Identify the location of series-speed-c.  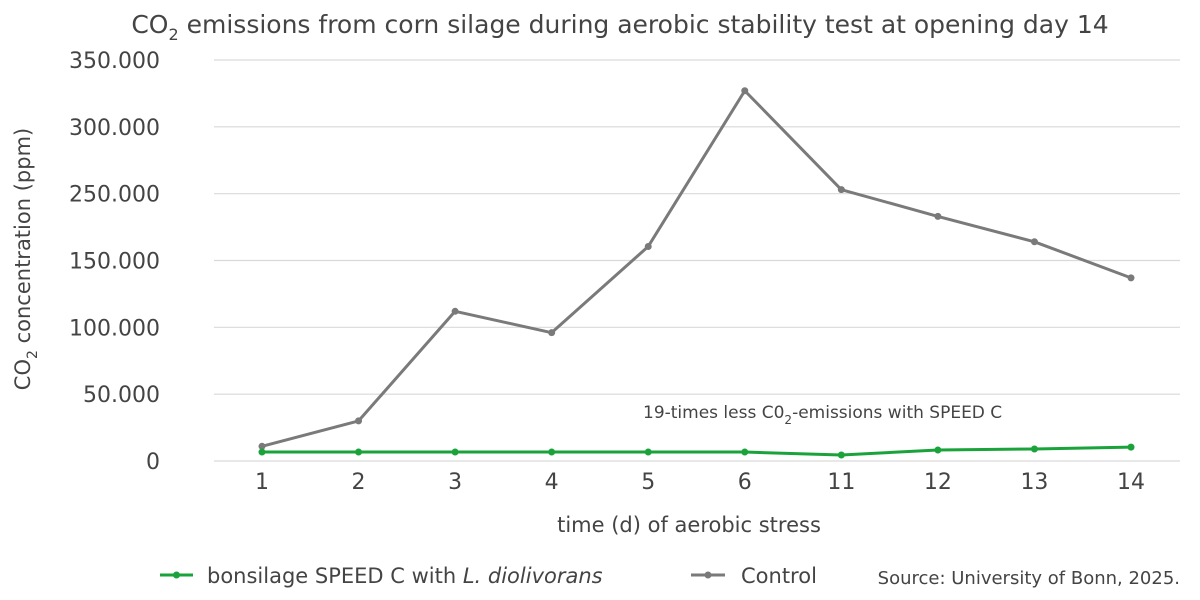
(696, 451).